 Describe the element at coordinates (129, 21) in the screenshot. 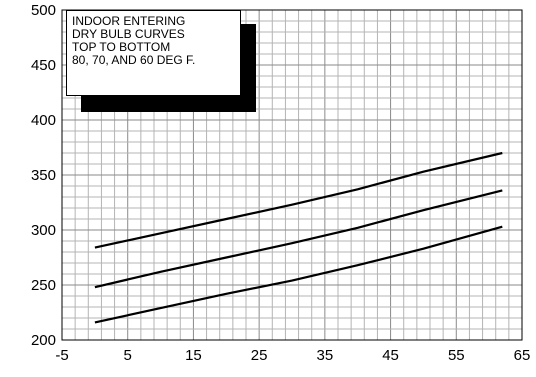

I see `annotation-line-1: INDOOR ENTERING` at that location.